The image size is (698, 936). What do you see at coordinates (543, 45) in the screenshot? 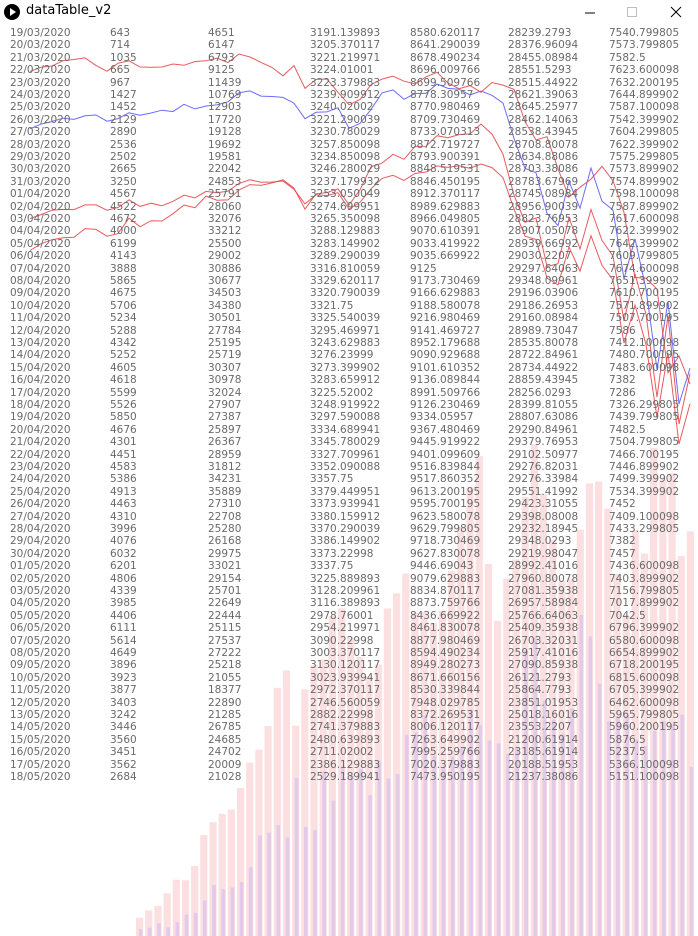
I see `value-cell: 28376.96094` at bounding box center [543, 45].